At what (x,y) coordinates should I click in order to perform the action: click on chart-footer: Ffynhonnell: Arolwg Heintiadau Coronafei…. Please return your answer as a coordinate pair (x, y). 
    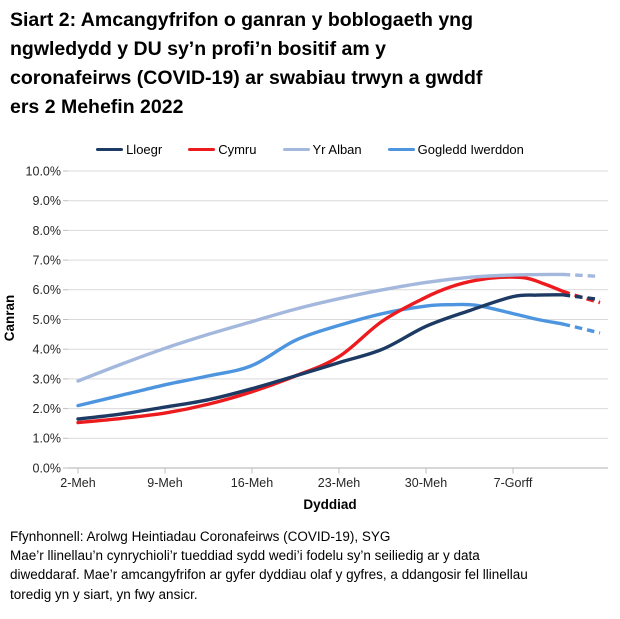
    Looking at the image, I should click on (313, 565).